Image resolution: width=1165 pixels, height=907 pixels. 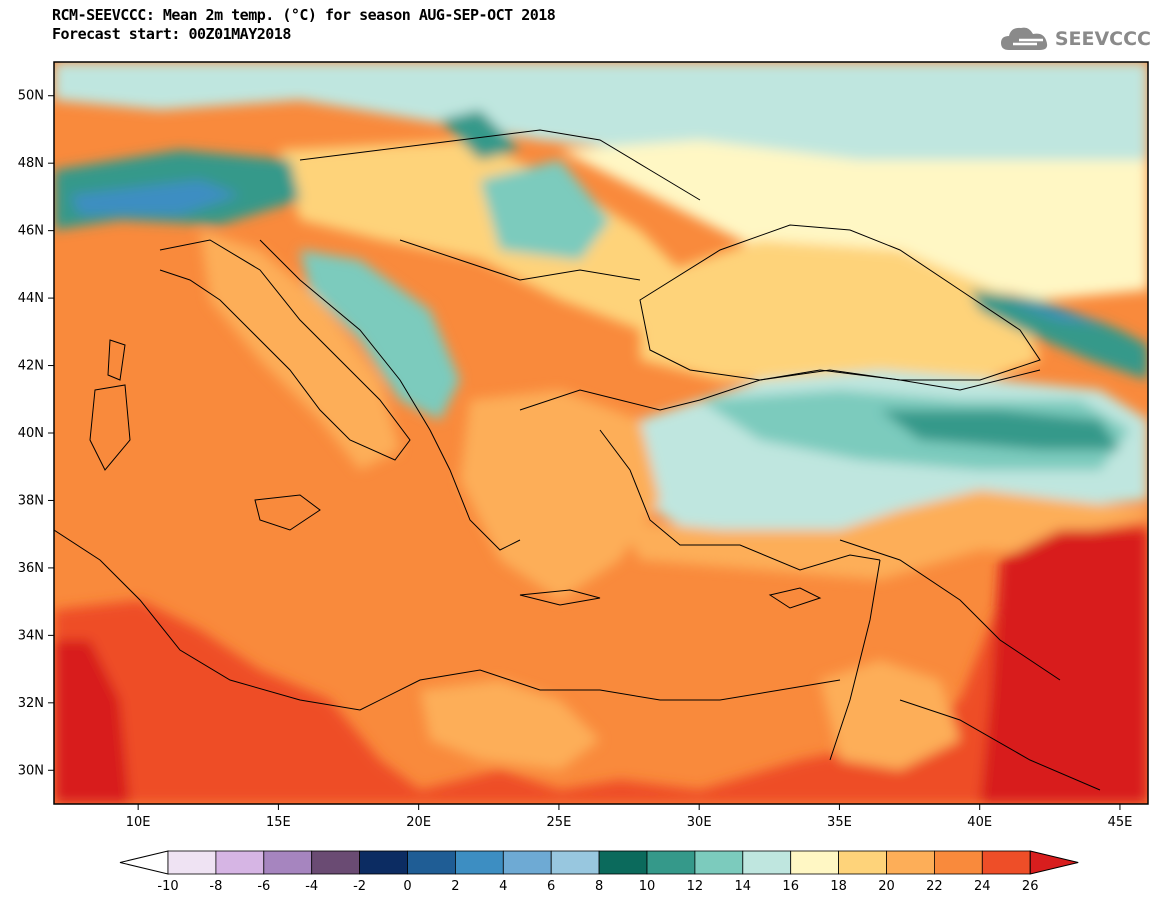 I want to click on colorbar-label: 26, so click(x=1030, y=886).